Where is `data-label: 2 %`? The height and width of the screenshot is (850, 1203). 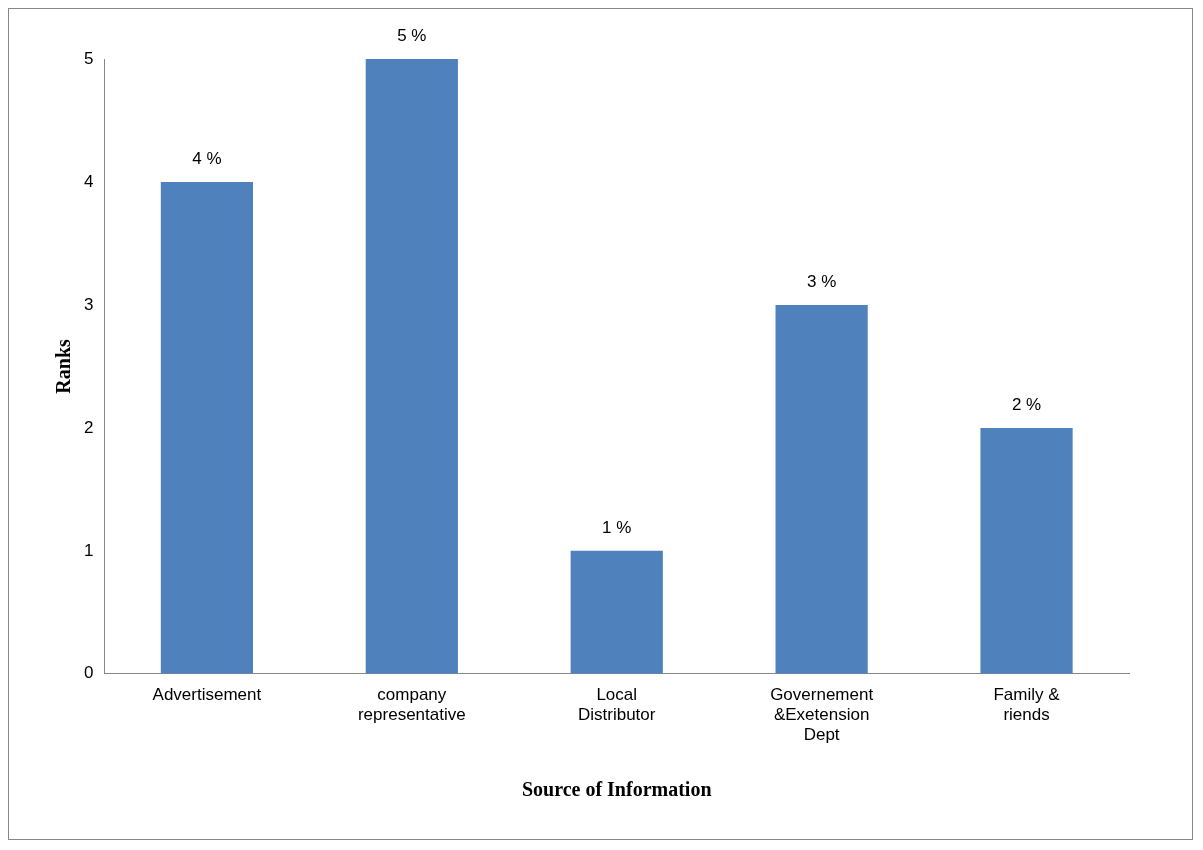 data-label: 2 % is located at coordinates (1026, 405).